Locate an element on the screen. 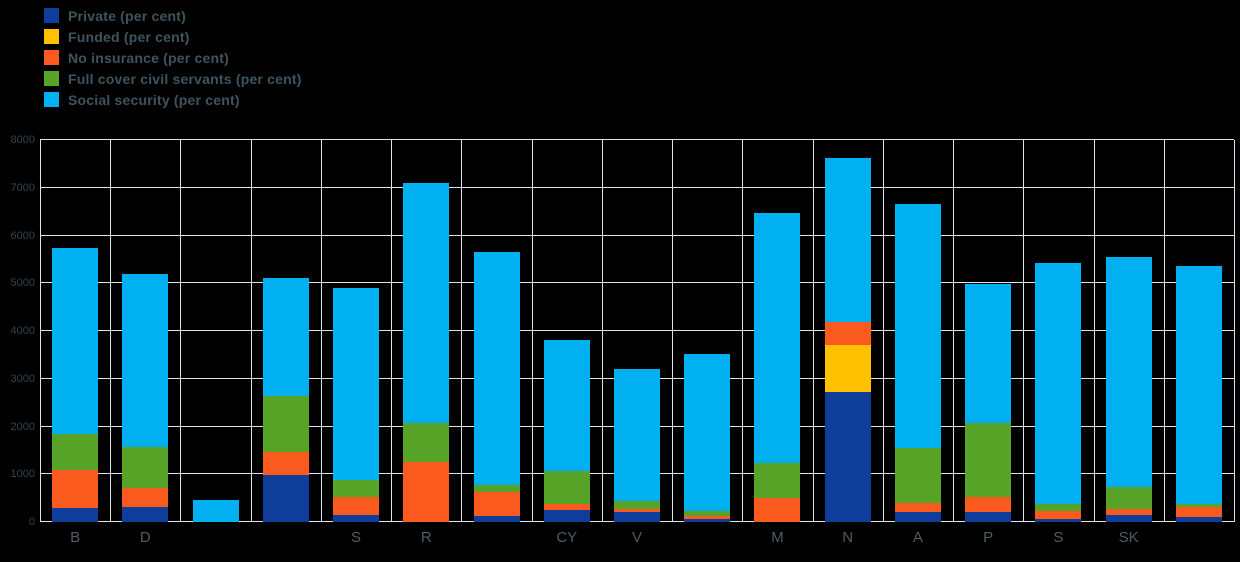 This screenshot has height=562, width=1240. y-tick-label: 0 is located at coordinates (31, 522).